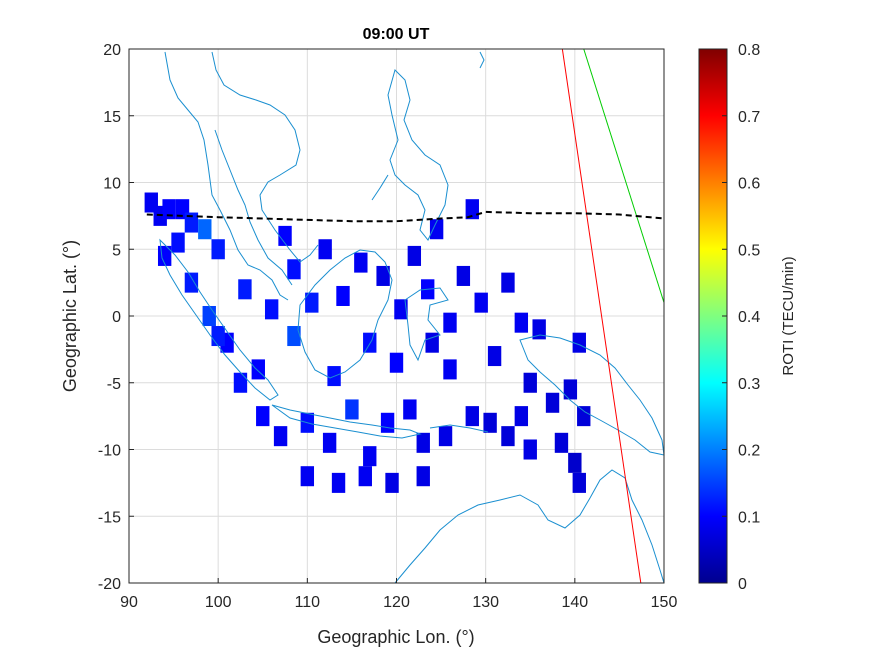  Describe the element at coordinates (749, 50) in the screenshot. I see `colorbar-tick-label-0: 0.8` at that location.